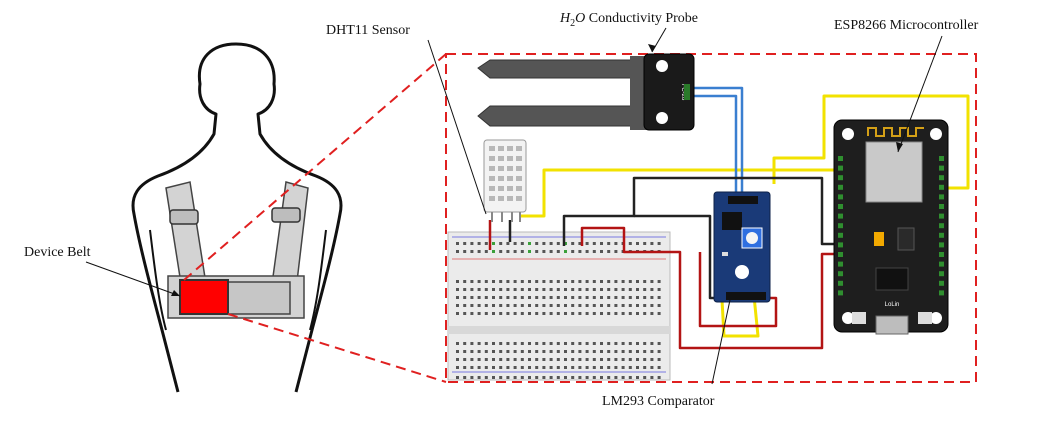  Describe the element at coordinates (848, 134) in the screenshot. I see `esp8266-mount-hole-tl` at that location.